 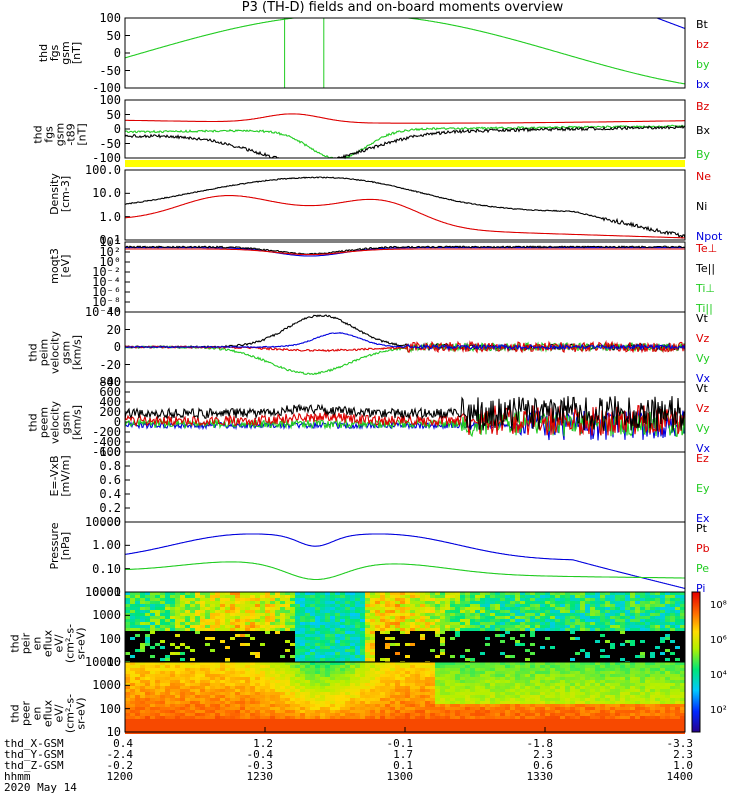 What do you see at coordinates (106, 432) in the screenshot?
I see `y-tick-label: -200` at bounding box center [106, 432].